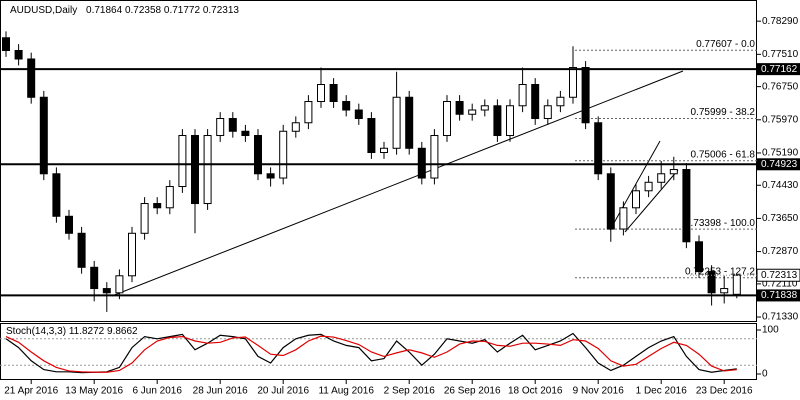 Image resolution: width=800 pixels, height=400 pixels. Describe the element at coordinates (122, 331) in the screenshot. I see `d-value: 9.8662` at that location.